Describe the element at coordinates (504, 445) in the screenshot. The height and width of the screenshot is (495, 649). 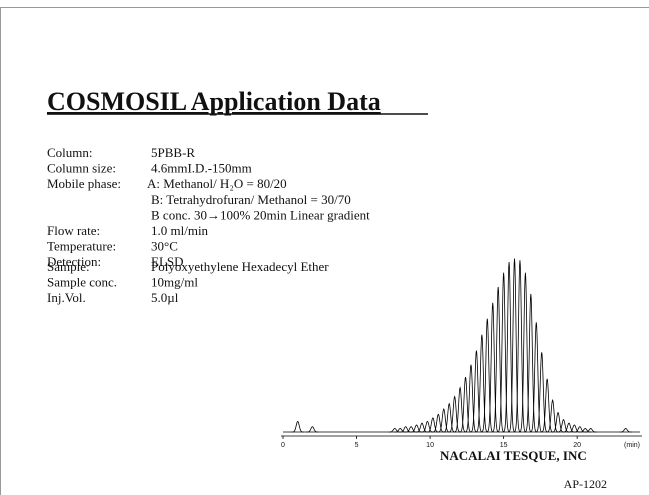
I see `x-tick-label: 15` at that location.